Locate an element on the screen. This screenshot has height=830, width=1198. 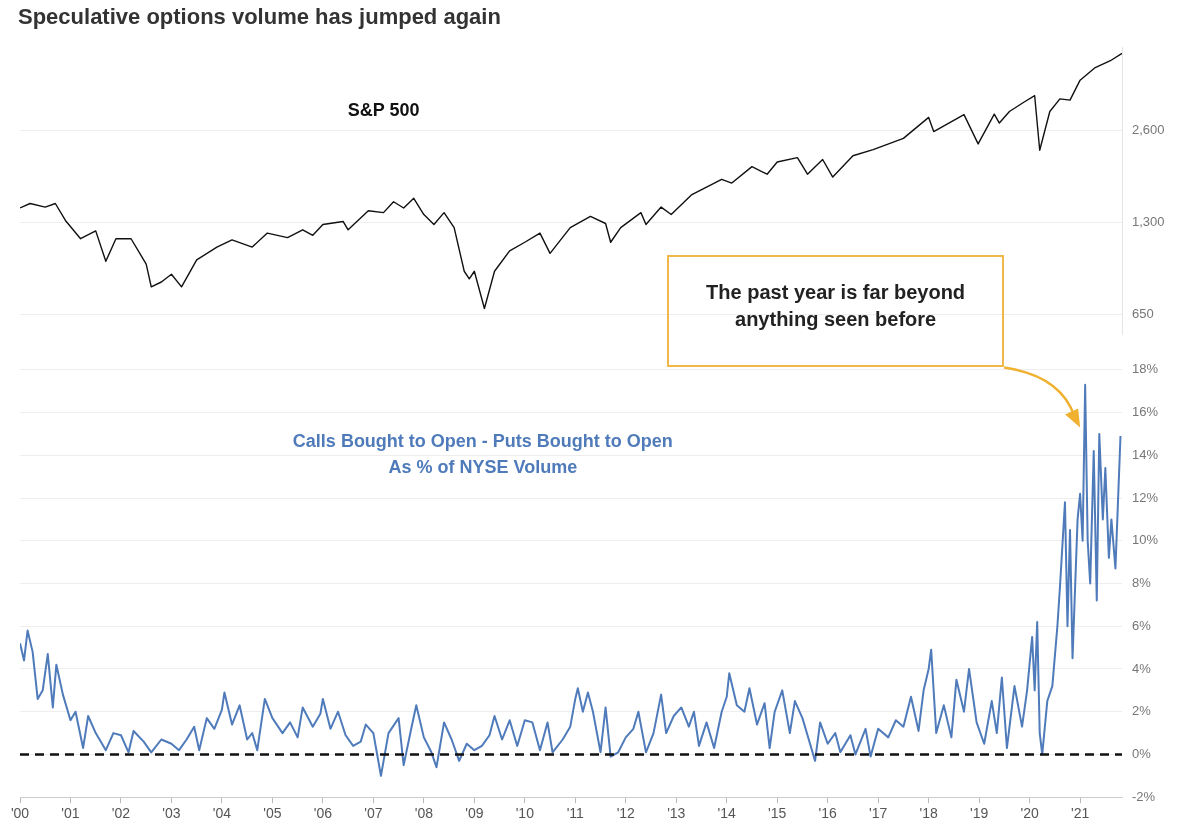
x-tick-label: '10 is located at coordinates (525, 813).